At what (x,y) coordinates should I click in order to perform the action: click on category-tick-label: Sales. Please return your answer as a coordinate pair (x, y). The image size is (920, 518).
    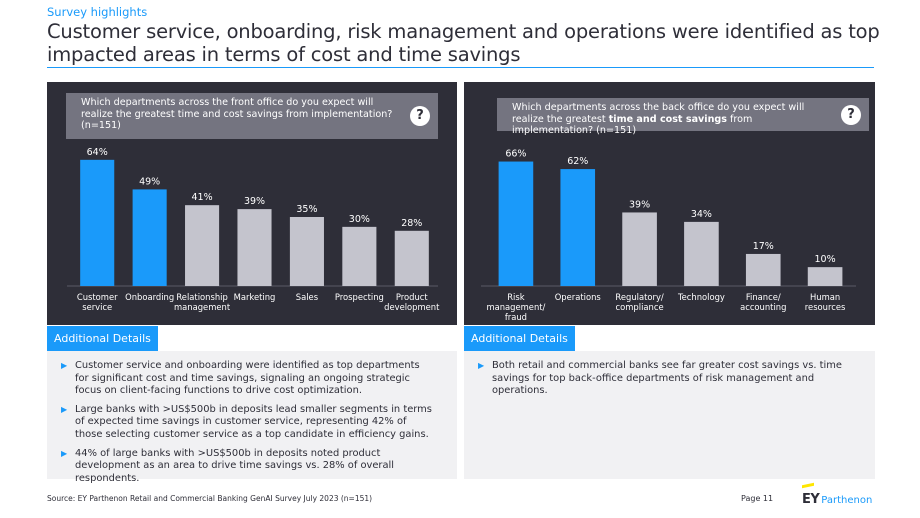
    Looking at the image, I should click on (307, 297).